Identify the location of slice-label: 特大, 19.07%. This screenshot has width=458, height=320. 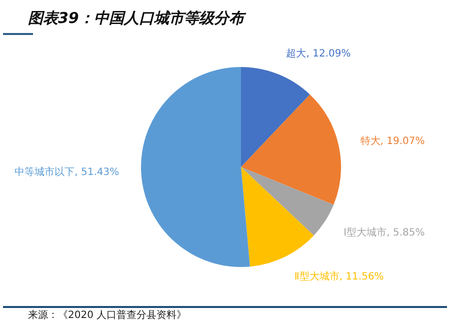
(392, 140).